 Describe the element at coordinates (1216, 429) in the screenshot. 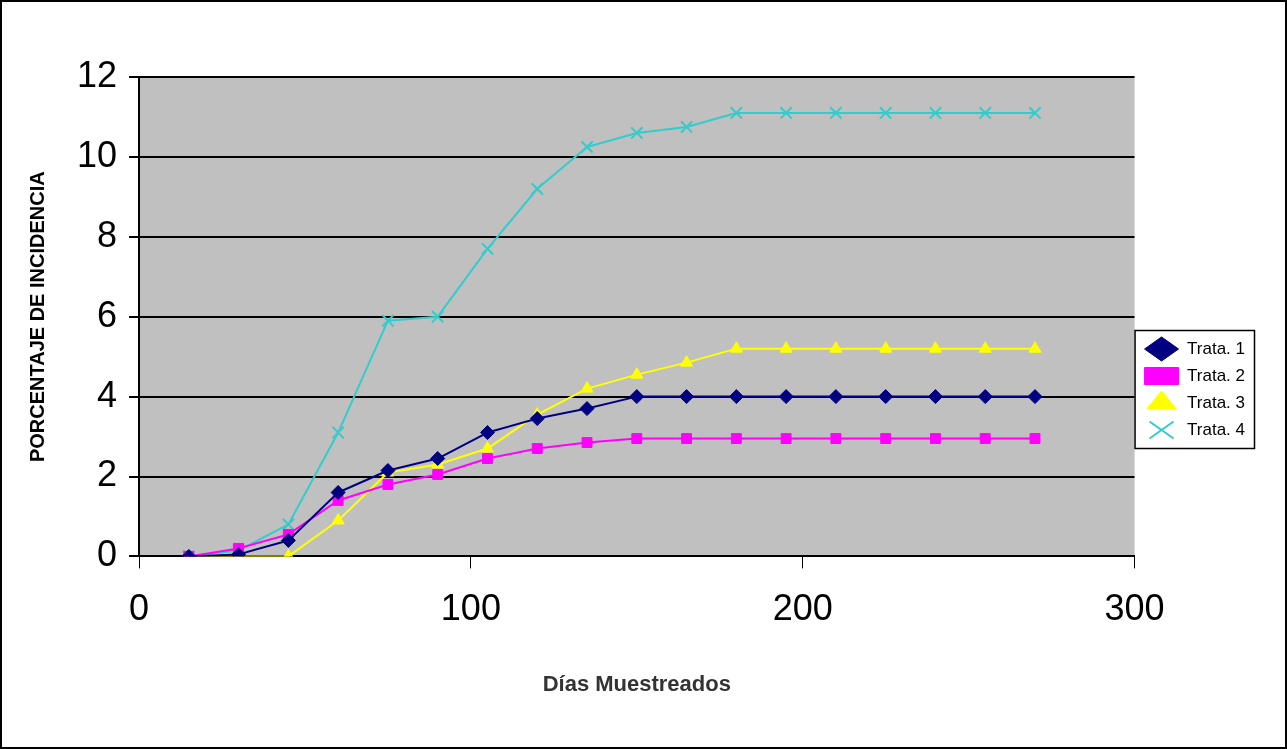

I see `legend-label: Trata. 4` at that location.